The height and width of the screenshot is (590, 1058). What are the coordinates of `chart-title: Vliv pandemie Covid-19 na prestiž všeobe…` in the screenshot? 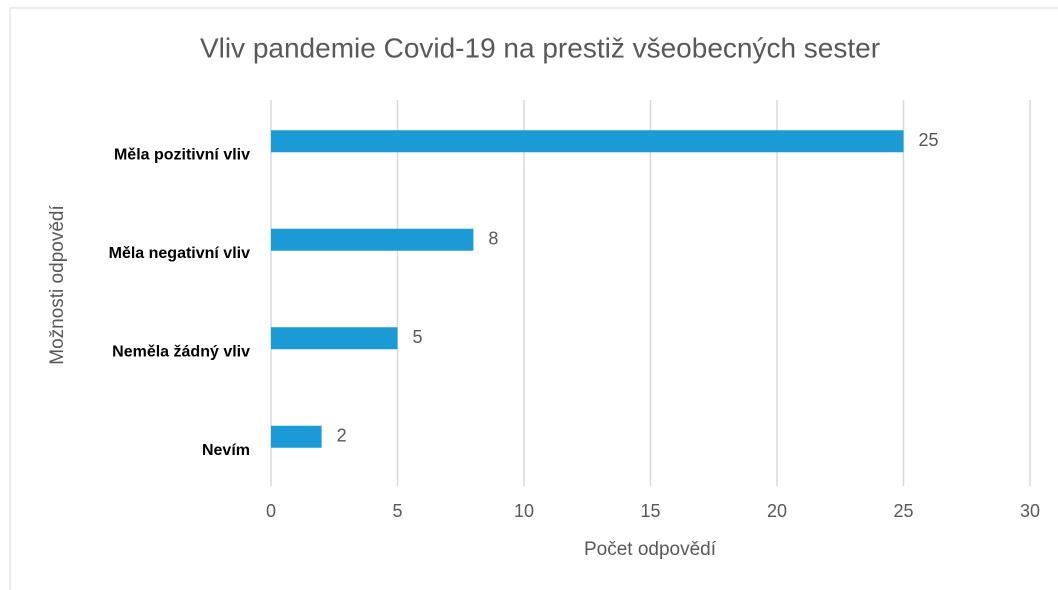 It's located at (540, 47).